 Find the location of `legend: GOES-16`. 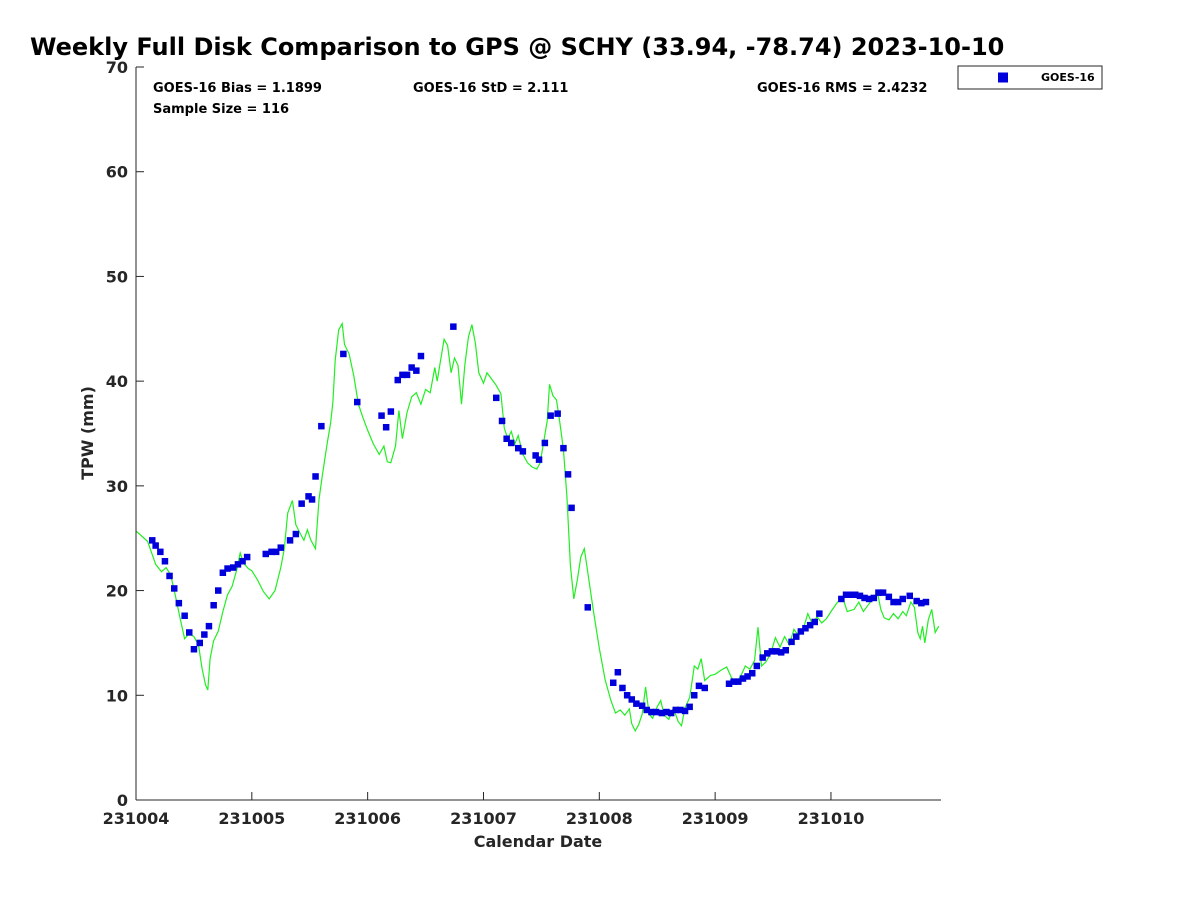

legend: GOES-16 is located at coordinates (1030, 77).